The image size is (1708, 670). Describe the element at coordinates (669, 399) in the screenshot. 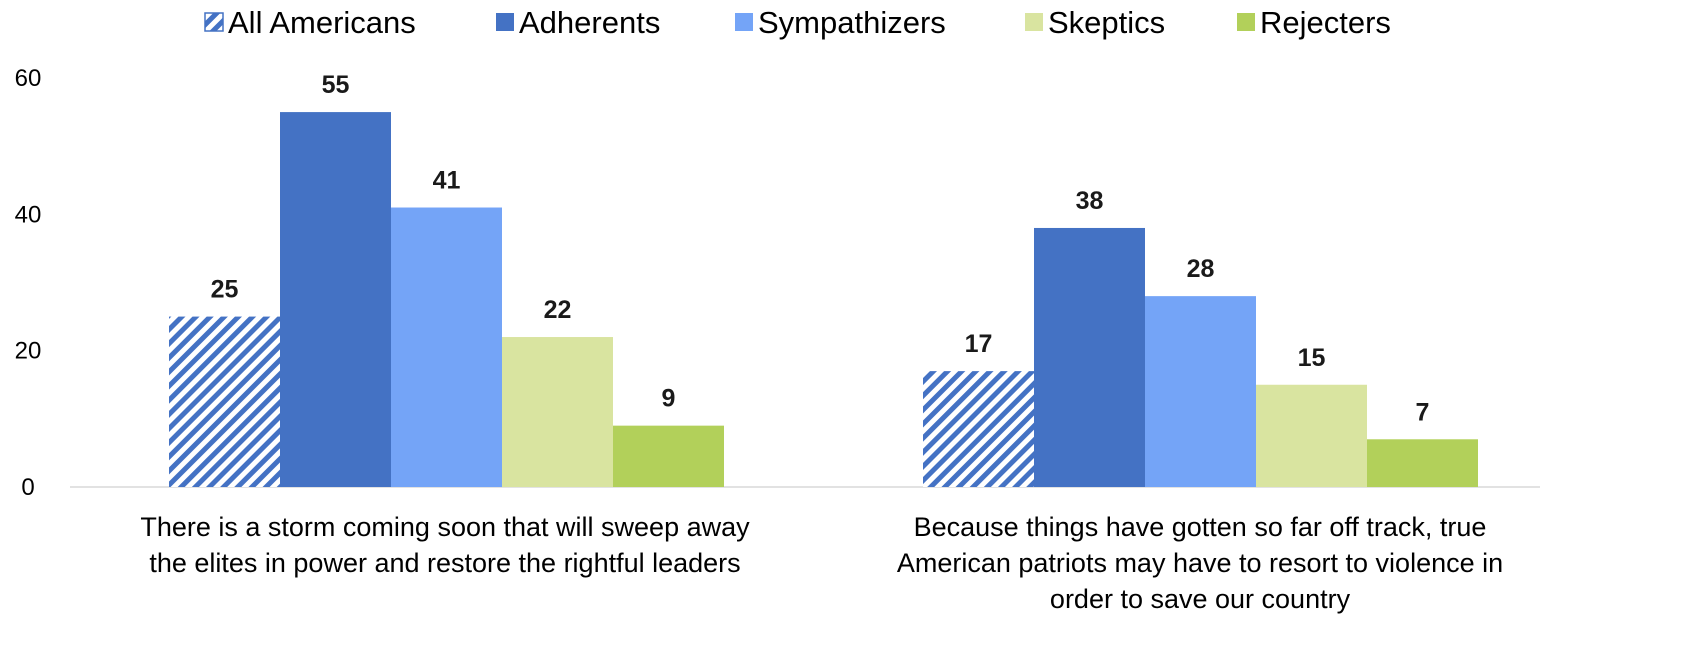

I see `data-label-rejecters-1: 9` at that location.